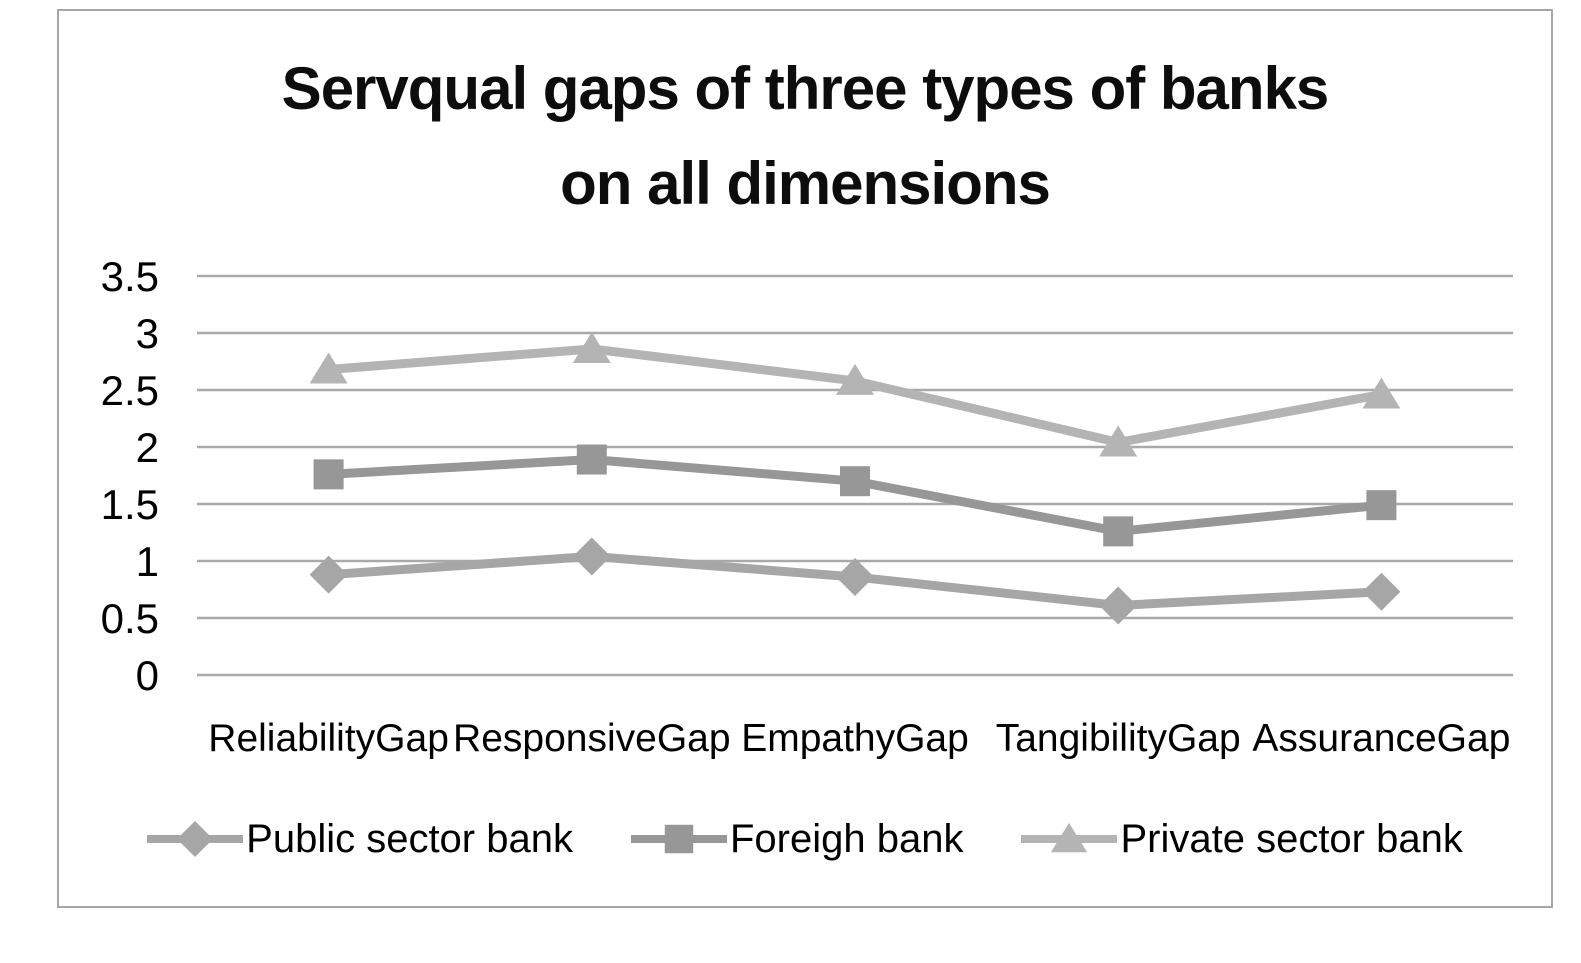 The width and height of the screenshot is (1581, 963). I want to click on diamond-marker-icon, so click(195, 839).